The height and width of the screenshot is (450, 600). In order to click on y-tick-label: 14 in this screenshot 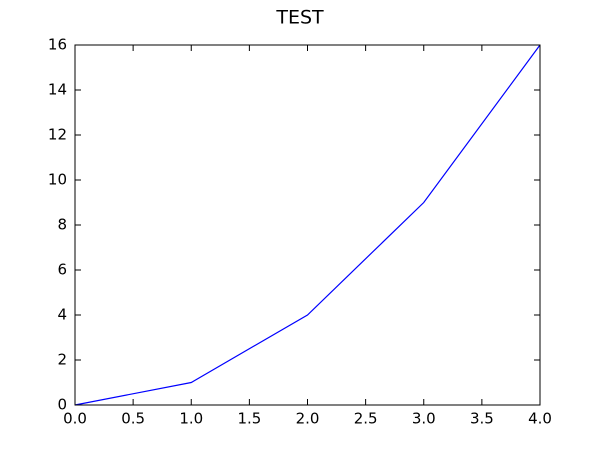, I will do `click(57, 90)`.